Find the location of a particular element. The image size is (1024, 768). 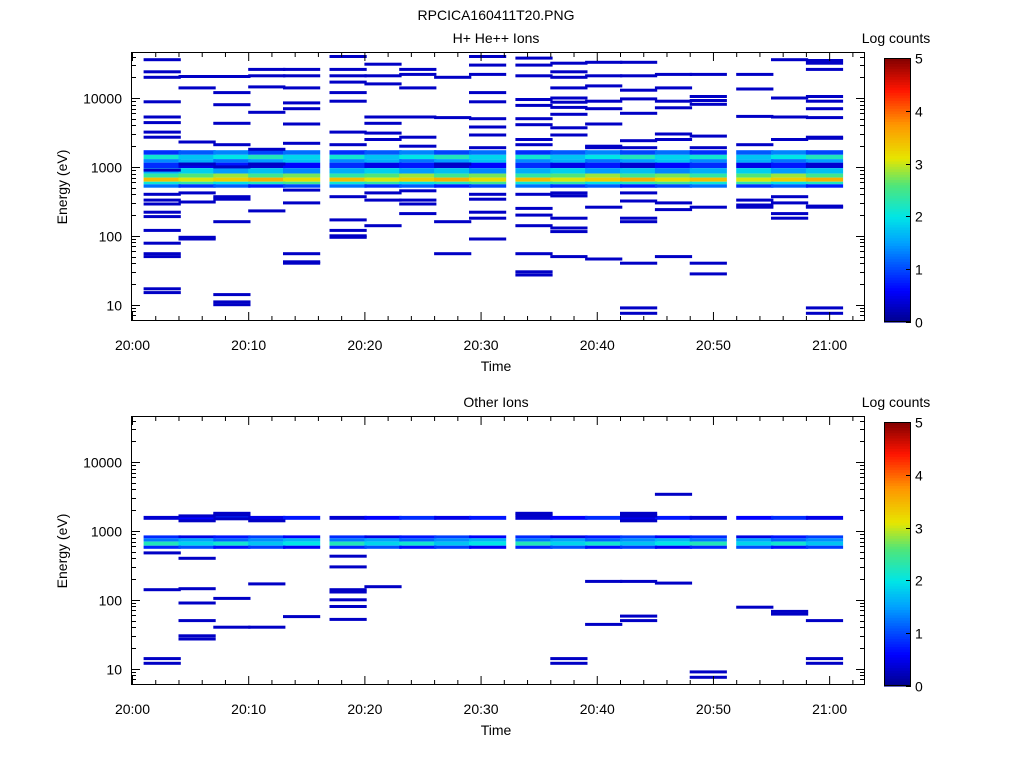

x-tick-label: 20:40 is located at coordinates (597, 709).